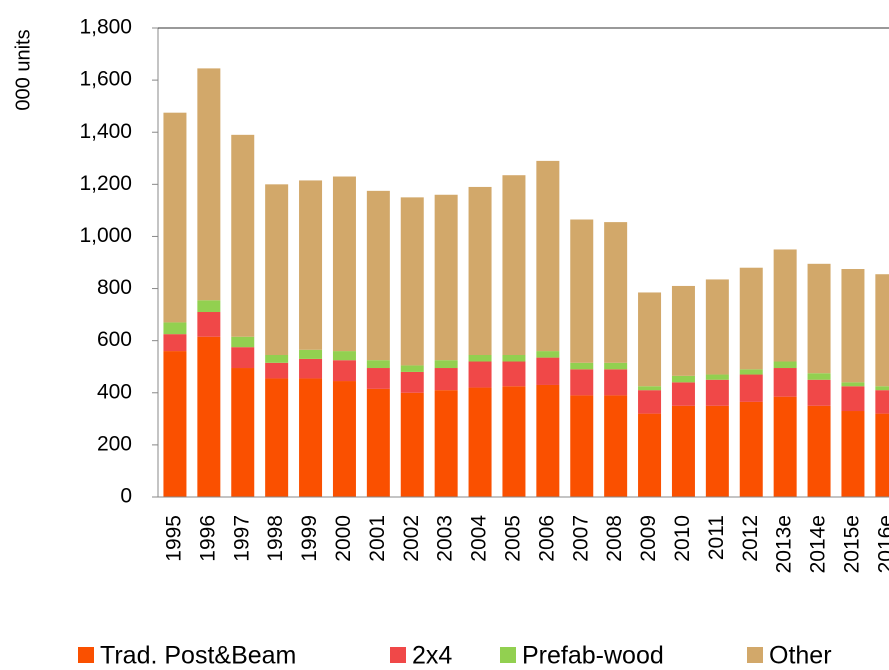  What do you see at coordinates (682, 538) in the screenshot?
I see `x-tick-label: 2010` at bounding box center [682, 538].